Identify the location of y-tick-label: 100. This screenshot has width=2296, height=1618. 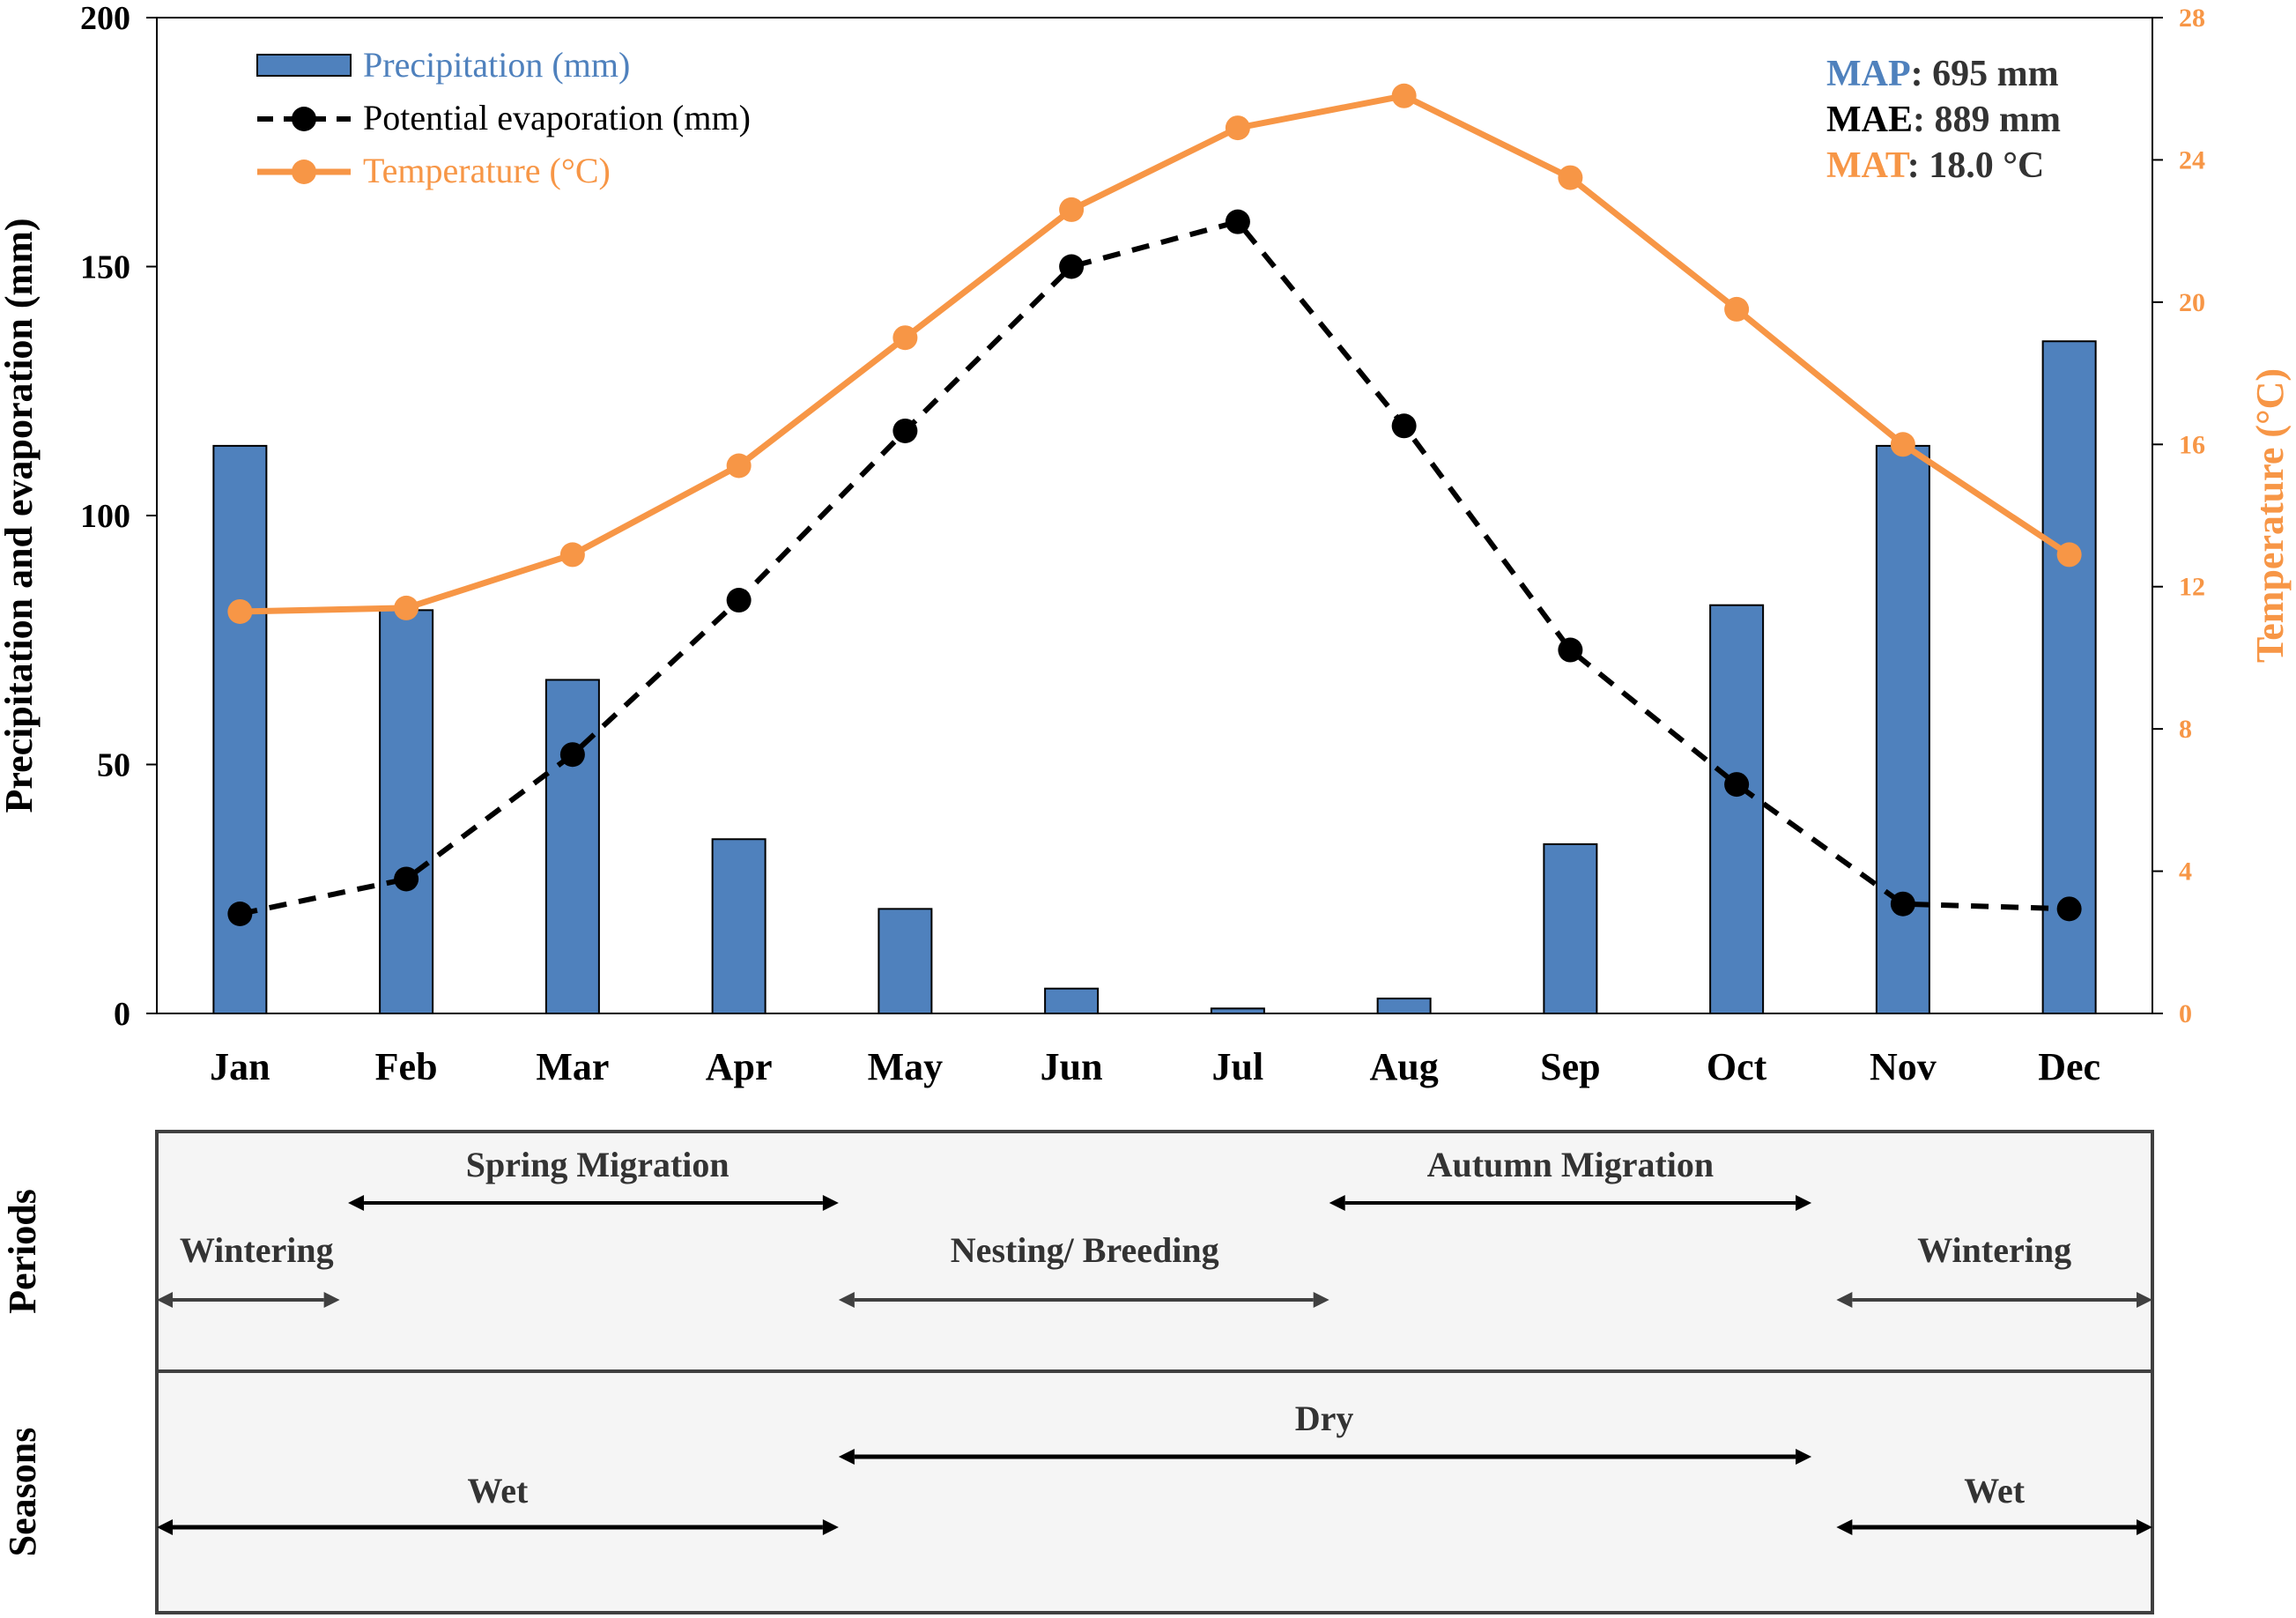
(105, 516).